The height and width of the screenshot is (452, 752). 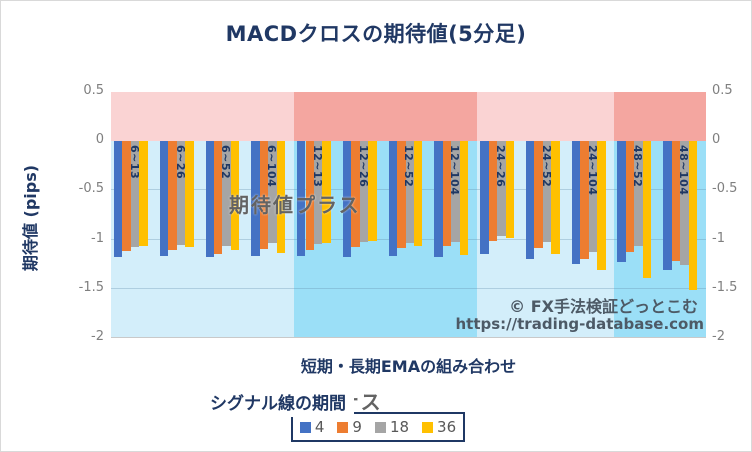 I want to click on category-label-48~104: 48~104, so click(x=684, y=170).